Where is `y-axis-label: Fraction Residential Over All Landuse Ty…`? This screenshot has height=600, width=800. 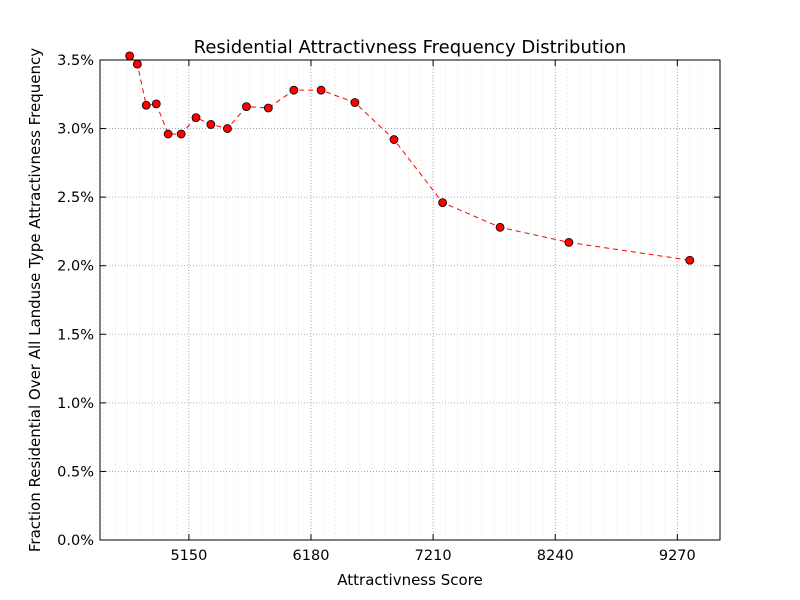
y-axis-label: Fraction Residential Over All Landuse Ty… is located at coordinates (35, 300).